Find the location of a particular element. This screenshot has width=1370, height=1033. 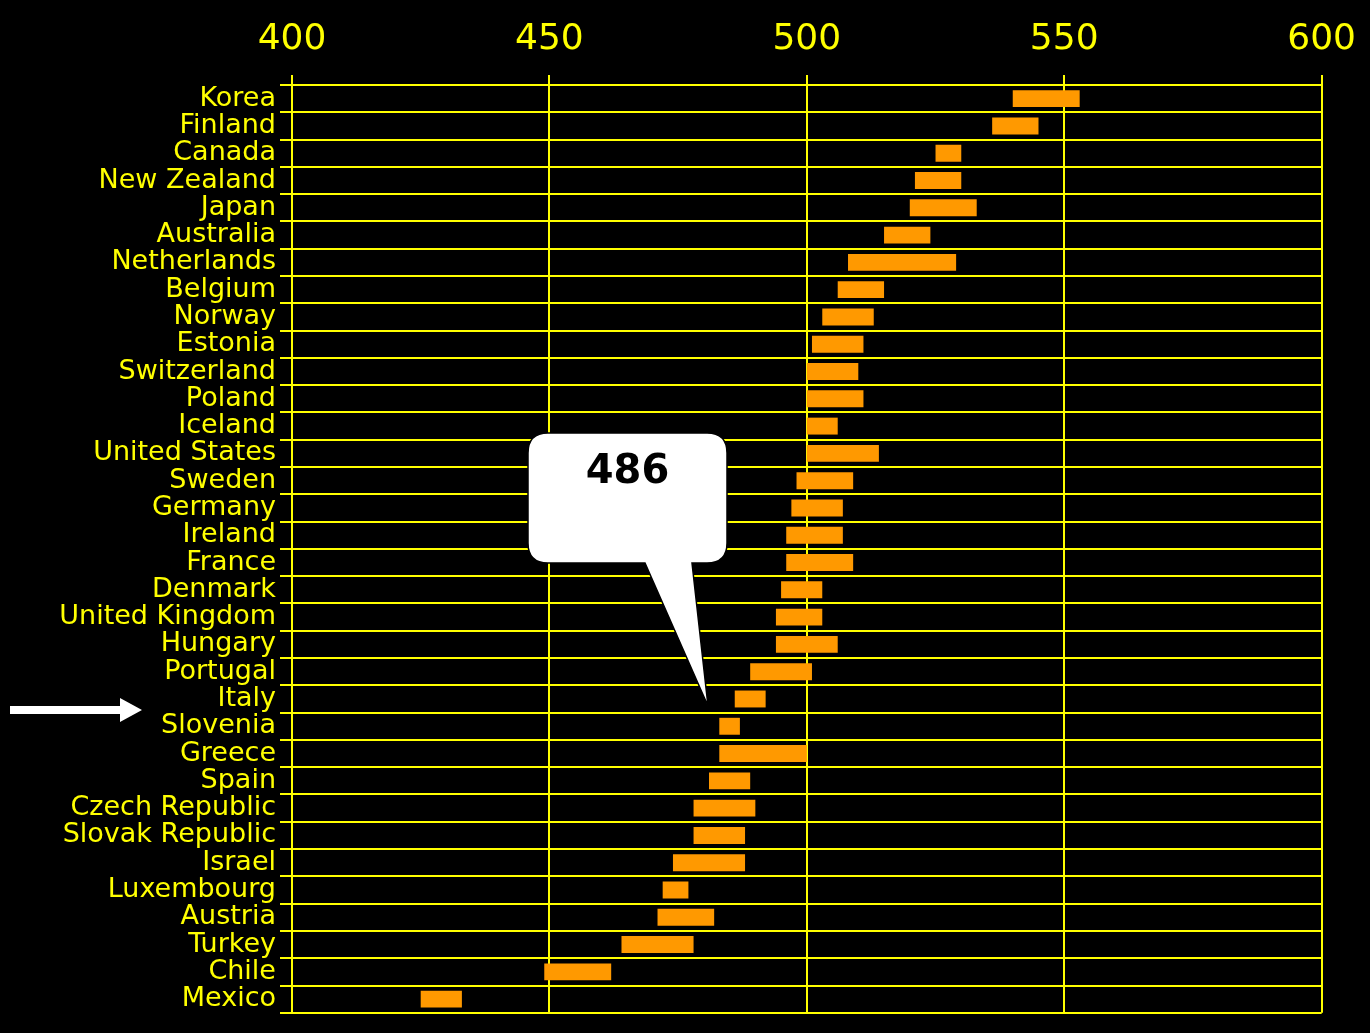

annotation: 486 is located at coordinates (627, 469).